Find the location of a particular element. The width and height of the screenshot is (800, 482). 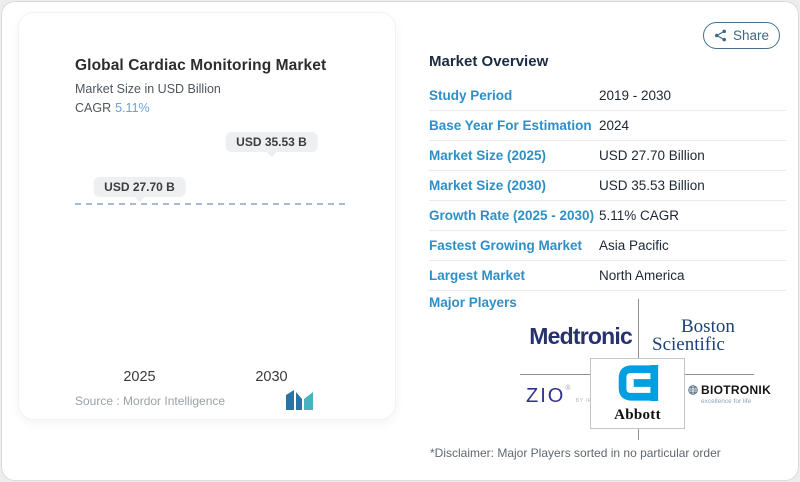

chart-cagr: CAGR 5.11% is located at coordinates (112, 108).